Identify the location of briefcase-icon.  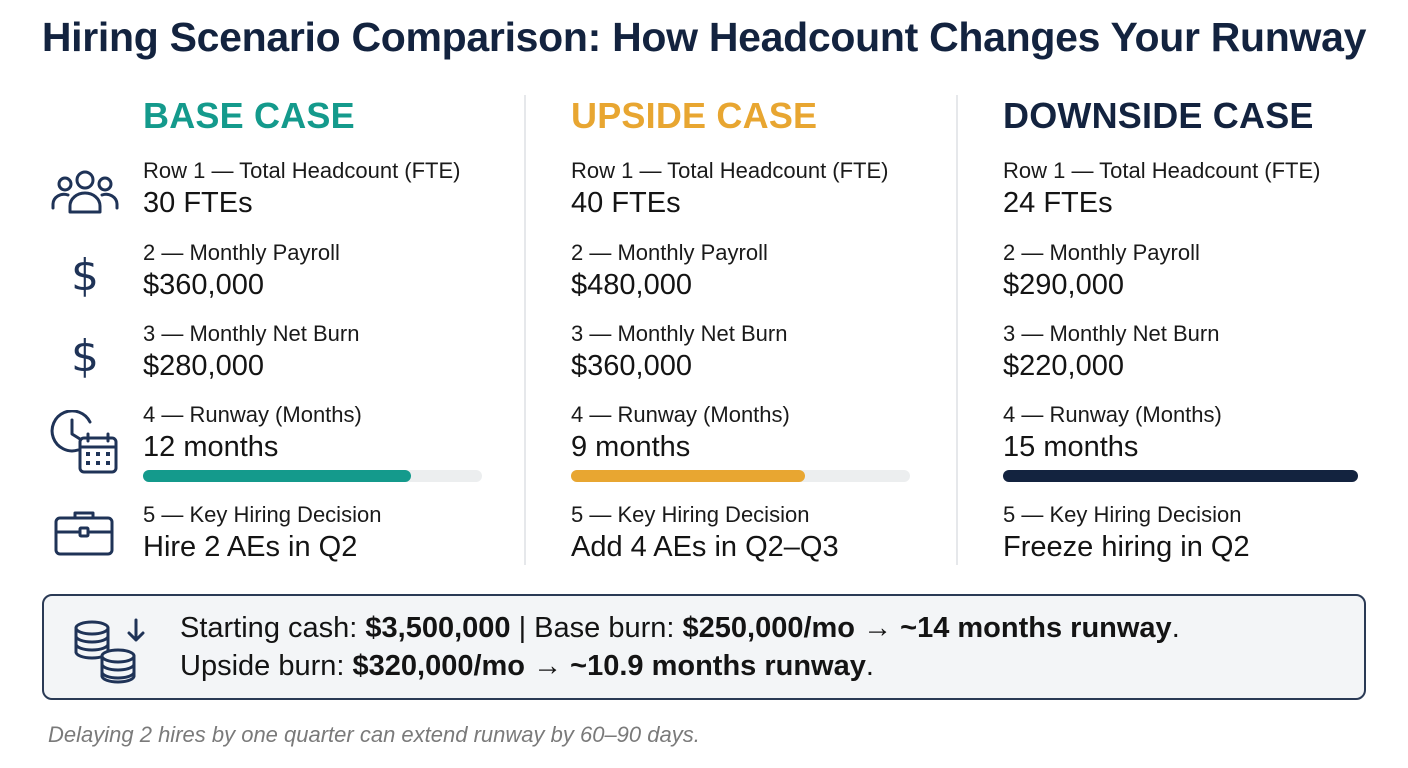
(85, 533).